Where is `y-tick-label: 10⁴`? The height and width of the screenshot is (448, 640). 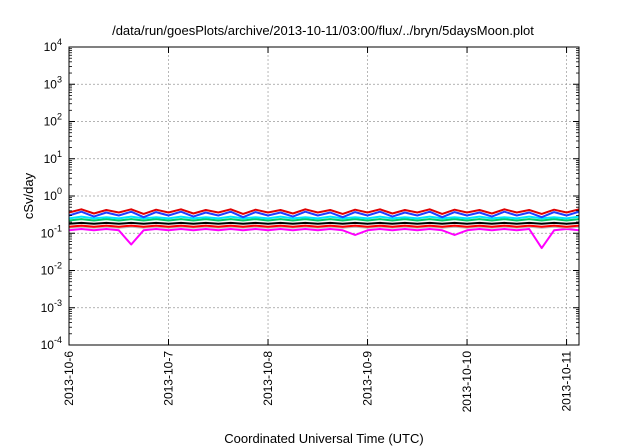
y-tick-label: 10⁴ is located at coordinates (53, 45).